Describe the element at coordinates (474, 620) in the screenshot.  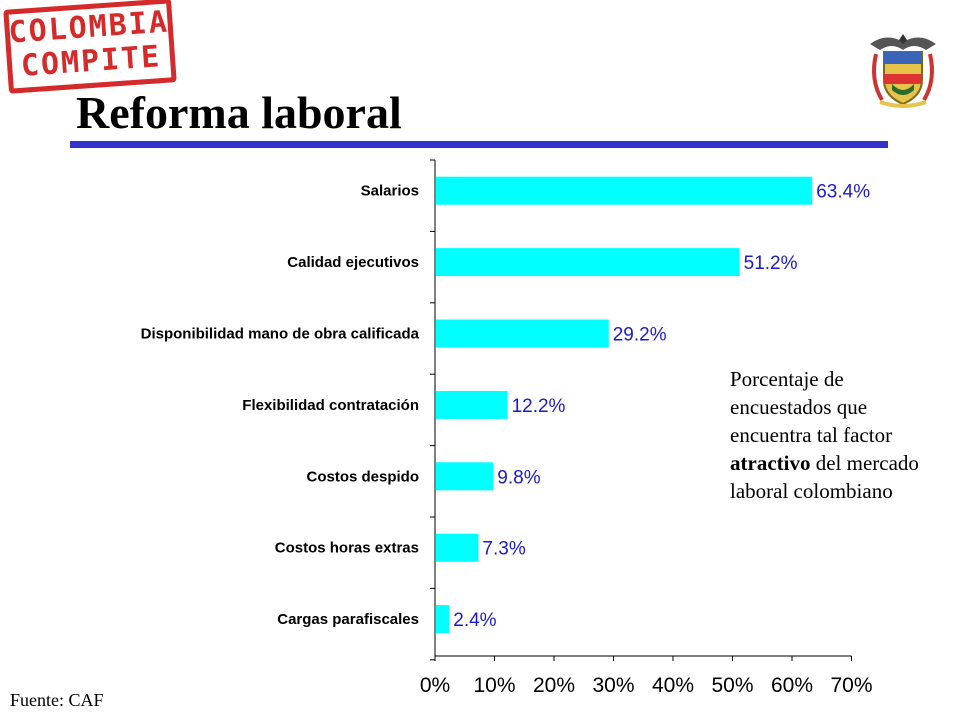
I see `value-label: 2.4%` at that location.